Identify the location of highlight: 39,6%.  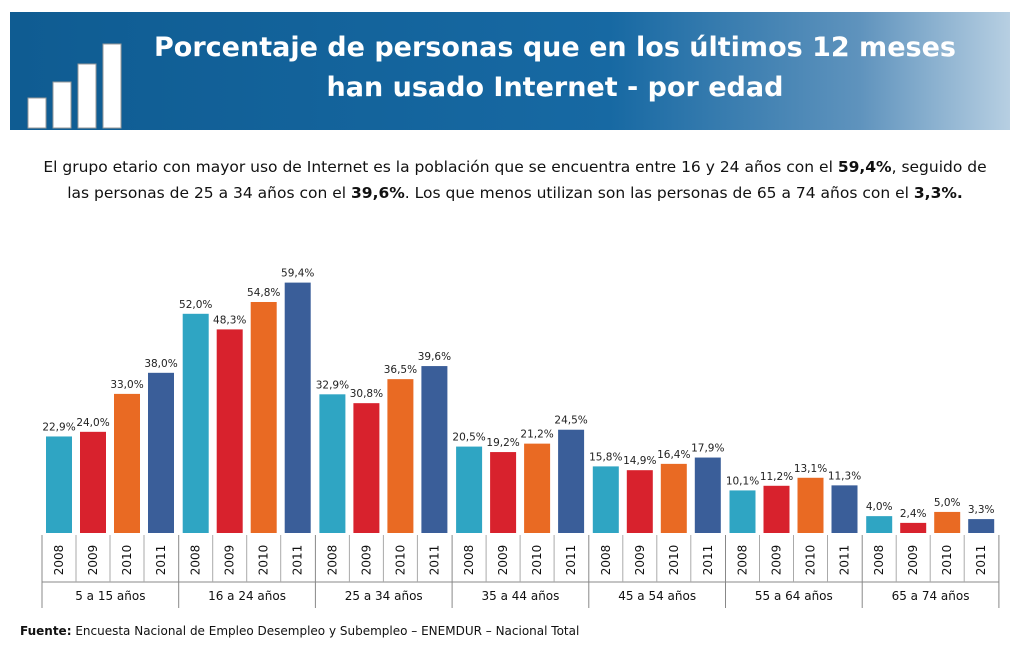
(378, 193).